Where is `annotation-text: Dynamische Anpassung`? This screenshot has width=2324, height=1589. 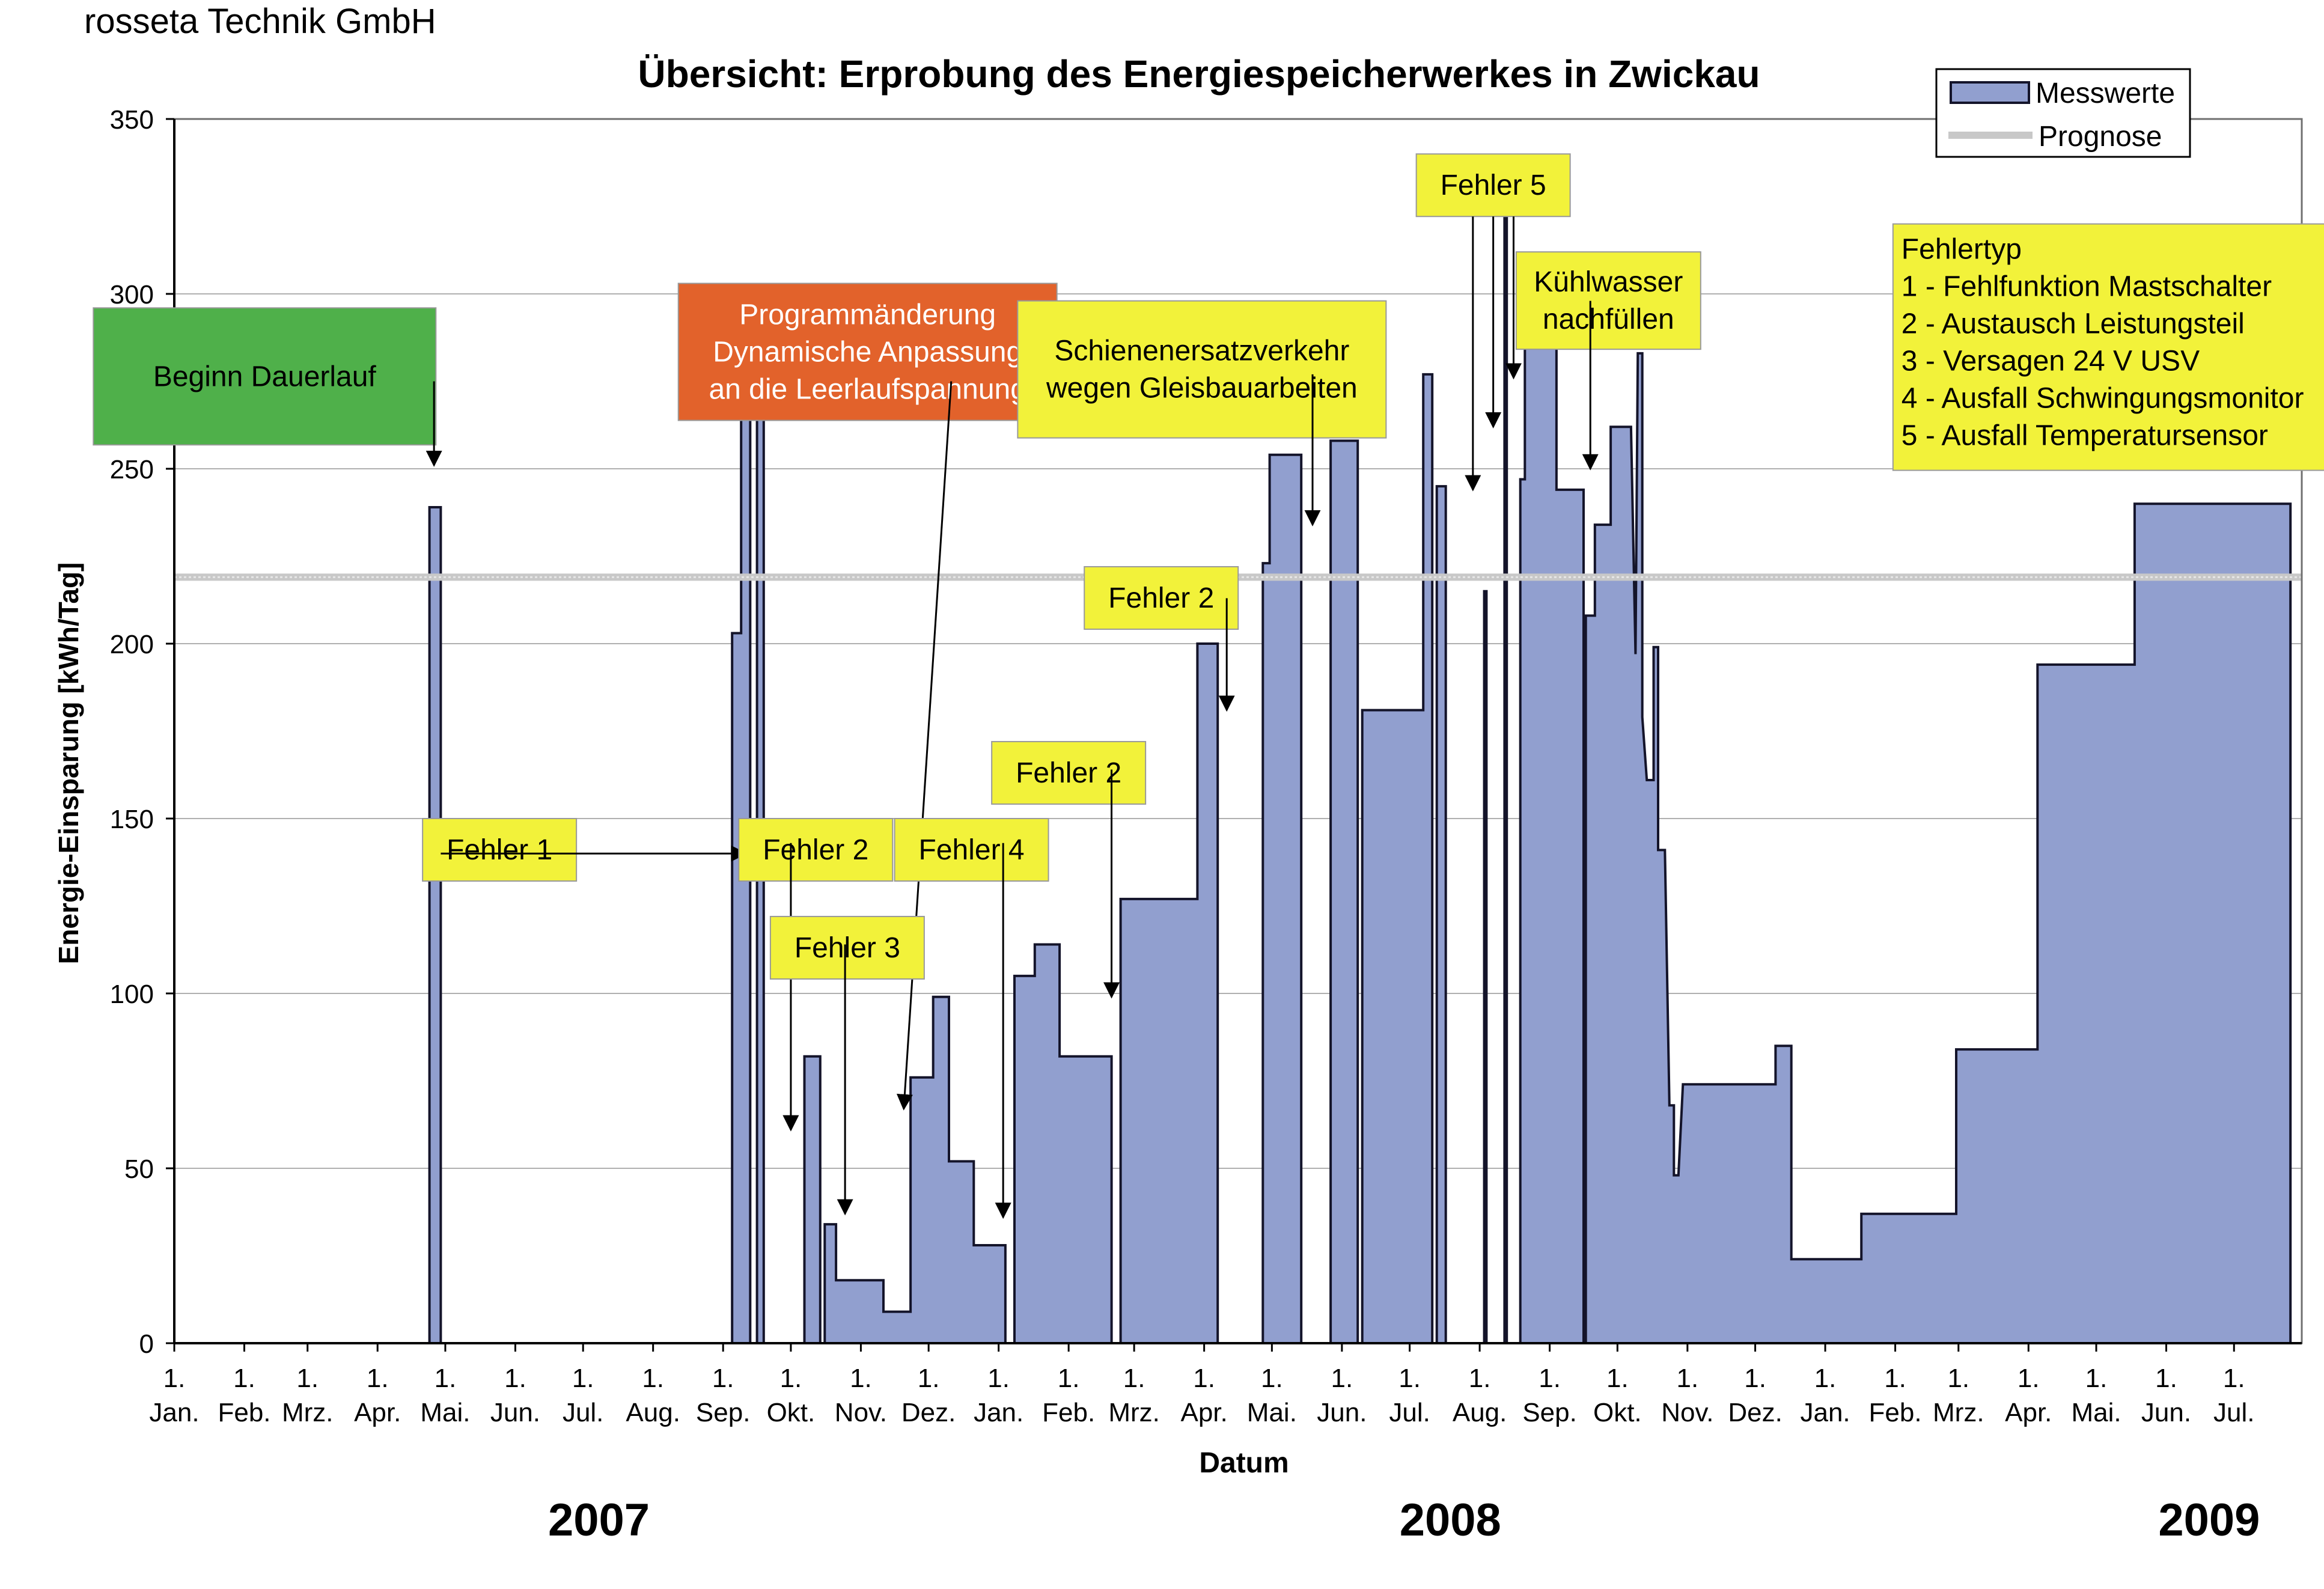
annotation-text: Dynamische Anpassung is located at coordinates (867, 352).